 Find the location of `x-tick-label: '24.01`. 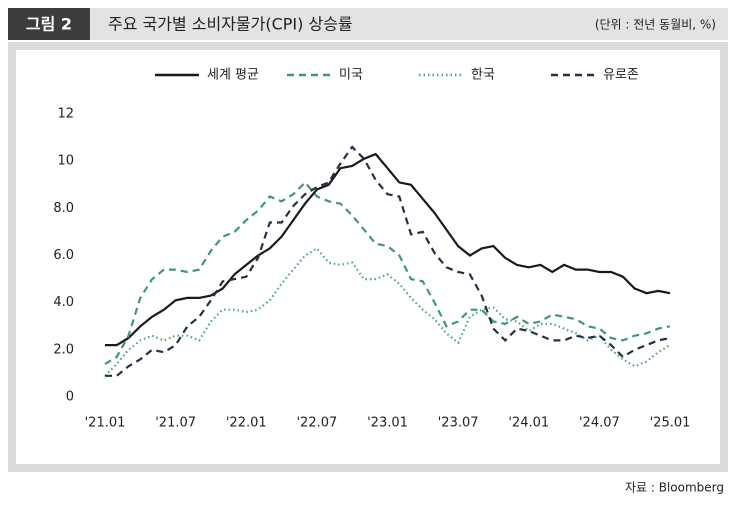

x-tick-label: '24.01 is located at coordinates (528, 423).